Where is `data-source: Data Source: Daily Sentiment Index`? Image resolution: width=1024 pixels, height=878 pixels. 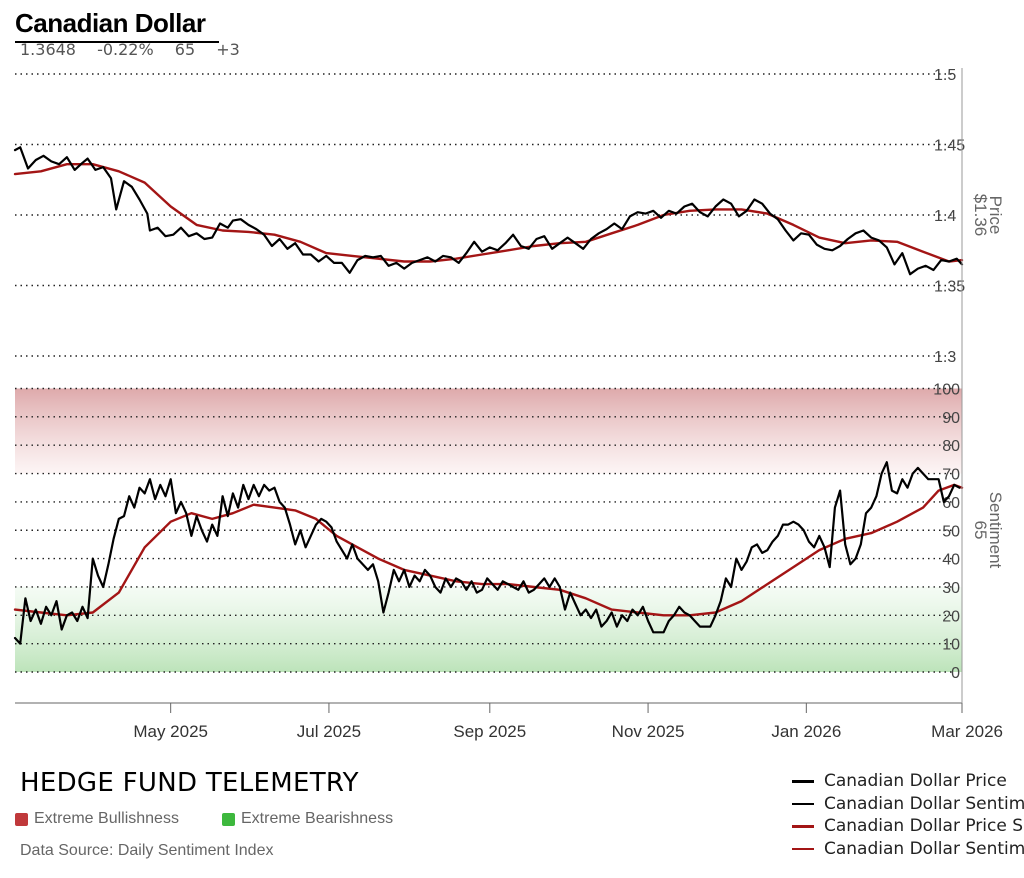
data-source: Data Source: Daily Sentiment Index is located at coordinates (147, 850).